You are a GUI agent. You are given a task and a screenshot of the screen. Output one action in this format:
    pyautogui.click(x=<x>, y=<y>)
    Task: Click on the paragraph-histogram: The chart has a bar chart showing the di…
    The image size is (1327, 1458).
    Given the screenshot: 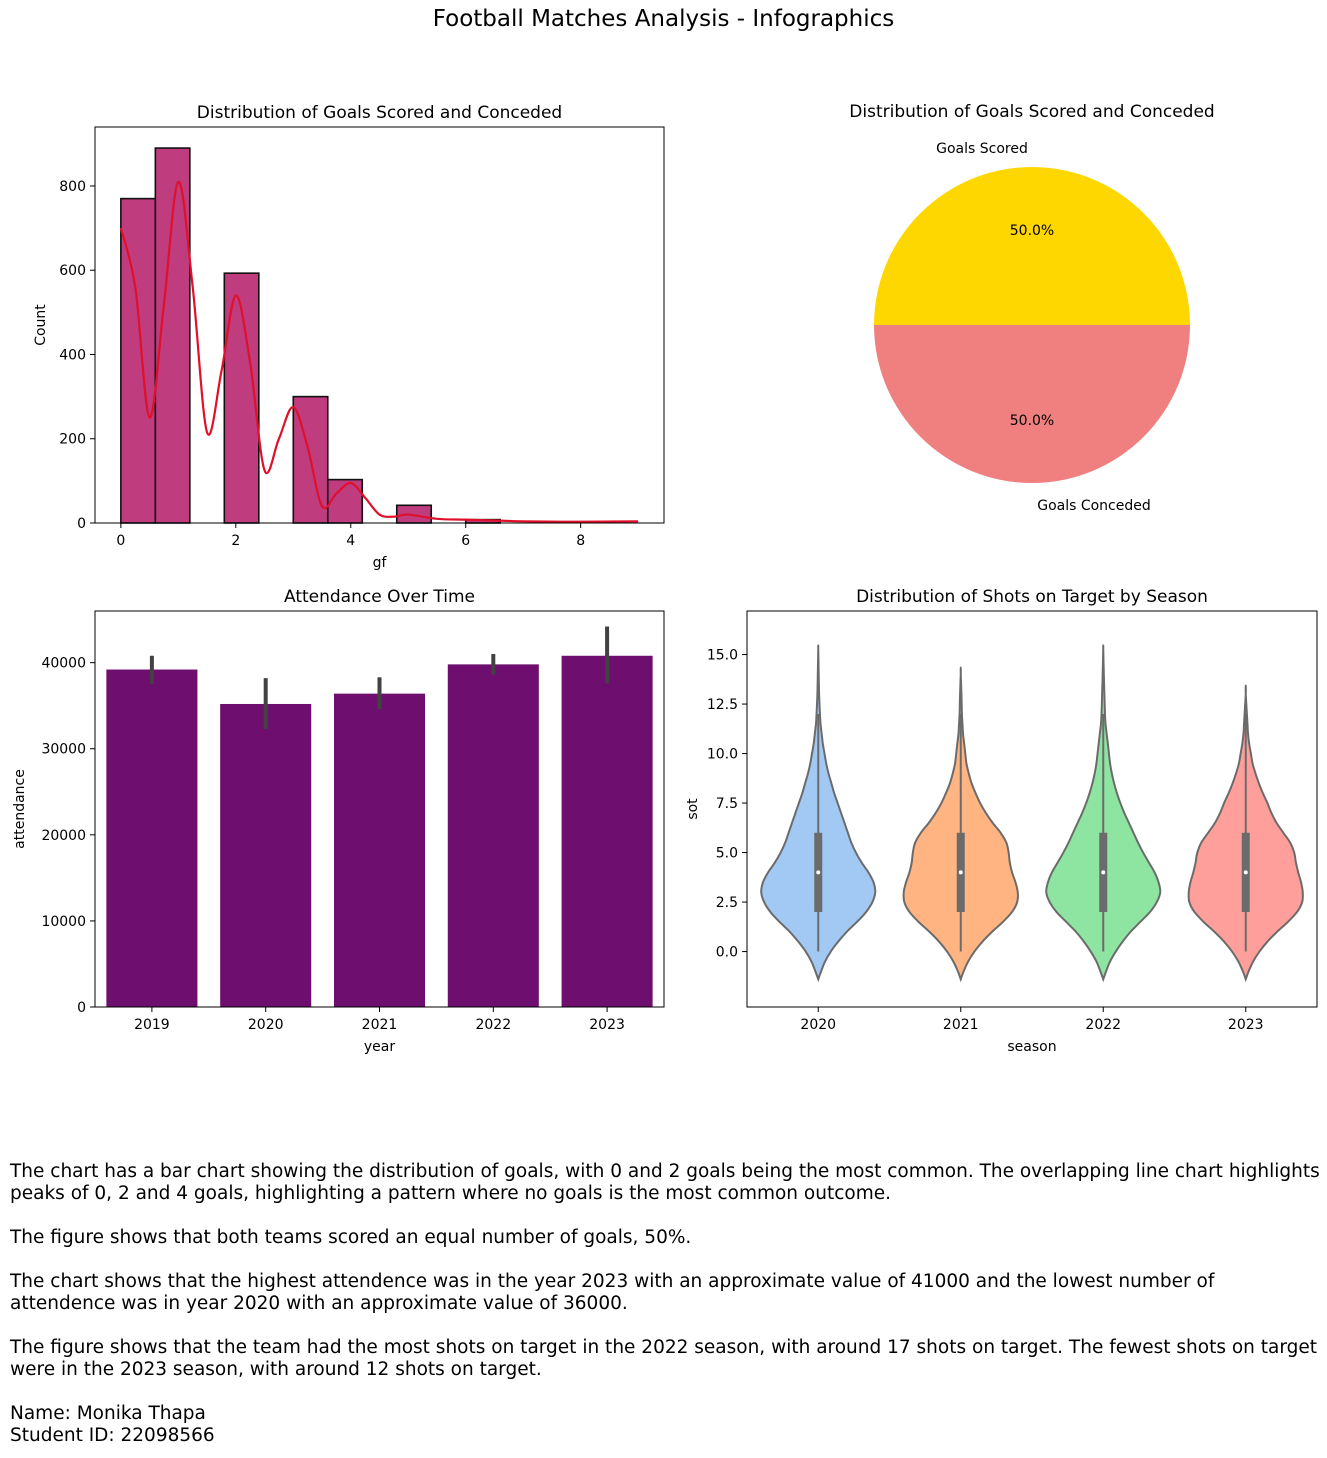 What is the action you would take?
    pyautogui.click(x=665, y=1182)
    